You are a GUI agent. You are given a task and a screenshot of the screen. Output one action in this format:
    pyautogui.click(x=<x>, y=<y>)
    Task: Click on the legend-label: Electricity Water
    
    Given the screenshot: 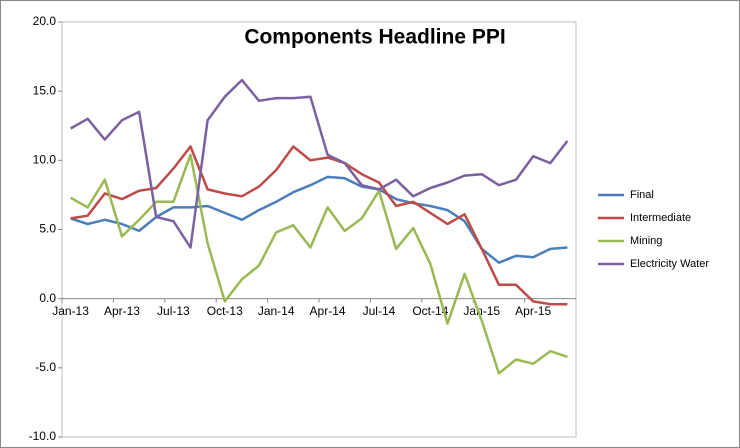 What is the action you would take?
    pyautogui.click(x=669, y=264)
    